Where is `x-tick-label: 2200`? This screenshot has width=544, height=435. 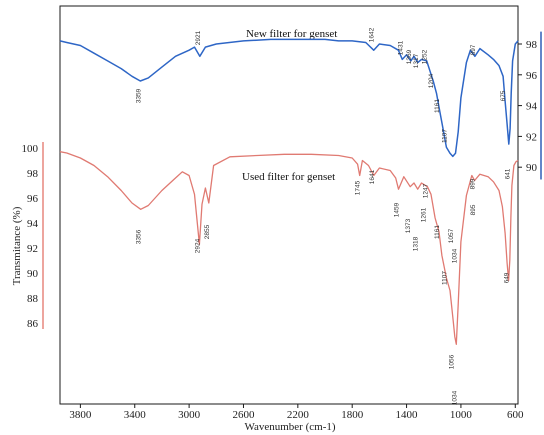
x-tick-label: 2200 is located at coordinates (298, 415).